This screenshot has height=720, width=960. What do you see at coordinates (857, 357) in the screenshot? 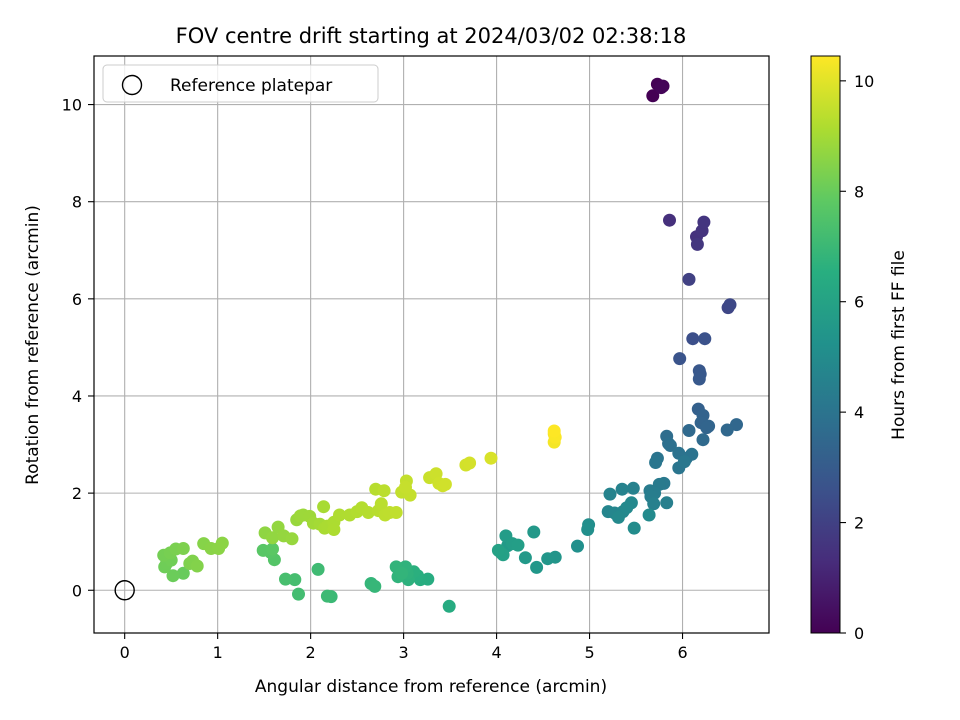
I see `colorbar-ticks: 0 2 4 6 8 10` at bounding box center [857, 357].